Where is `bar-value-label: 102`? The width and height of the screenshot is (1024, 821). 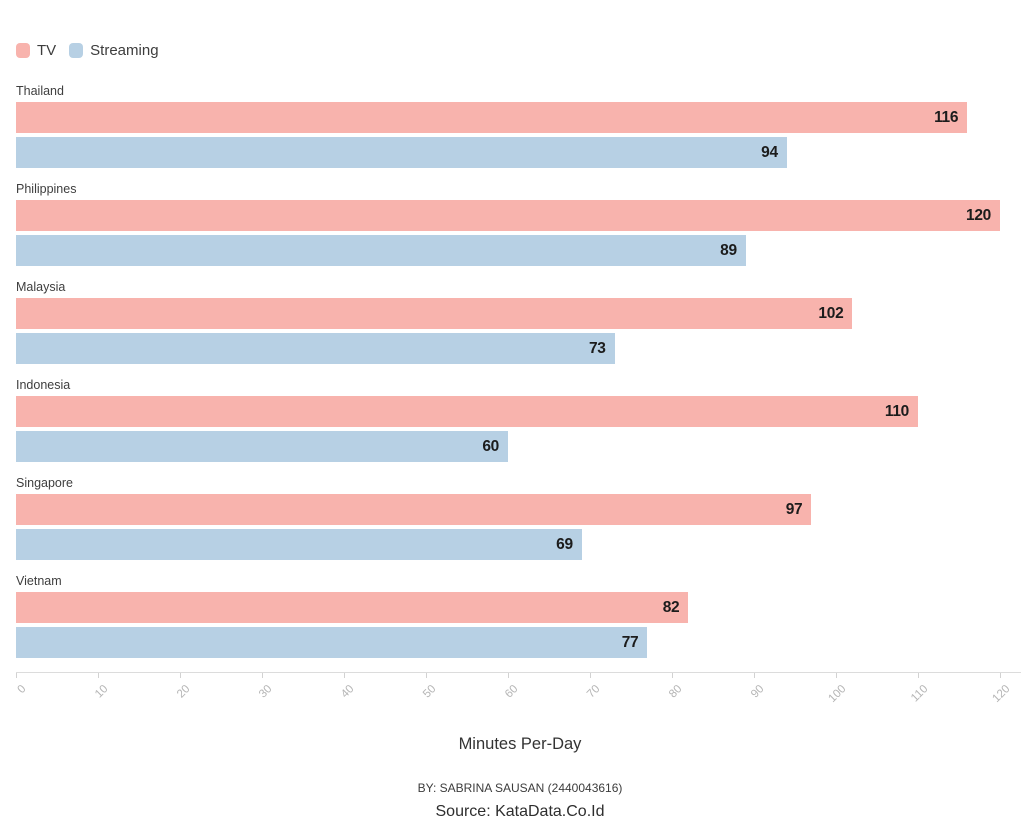 bar-value-label: 102 is located at coordinates (831, 313).